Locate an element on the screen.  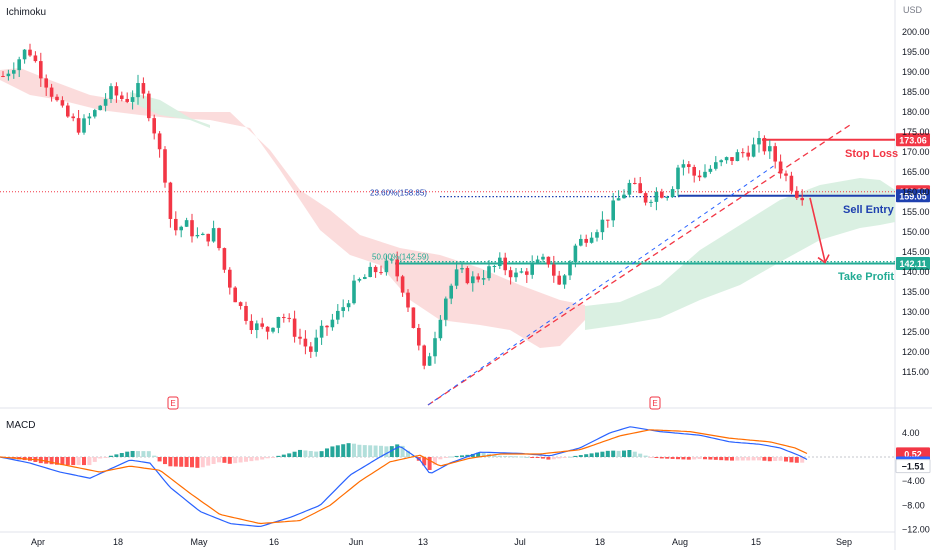
time-tick-label: Sep is located at coordinates (844, 542).